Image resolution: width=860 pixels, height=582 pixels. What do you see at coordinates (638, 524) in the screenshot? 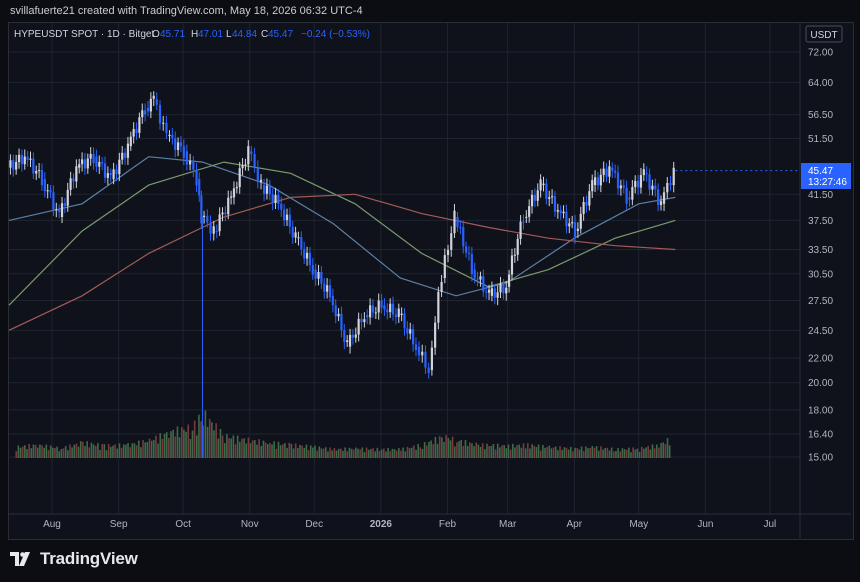
I see `time-tick-label: May` at bounding box center [638, 524].